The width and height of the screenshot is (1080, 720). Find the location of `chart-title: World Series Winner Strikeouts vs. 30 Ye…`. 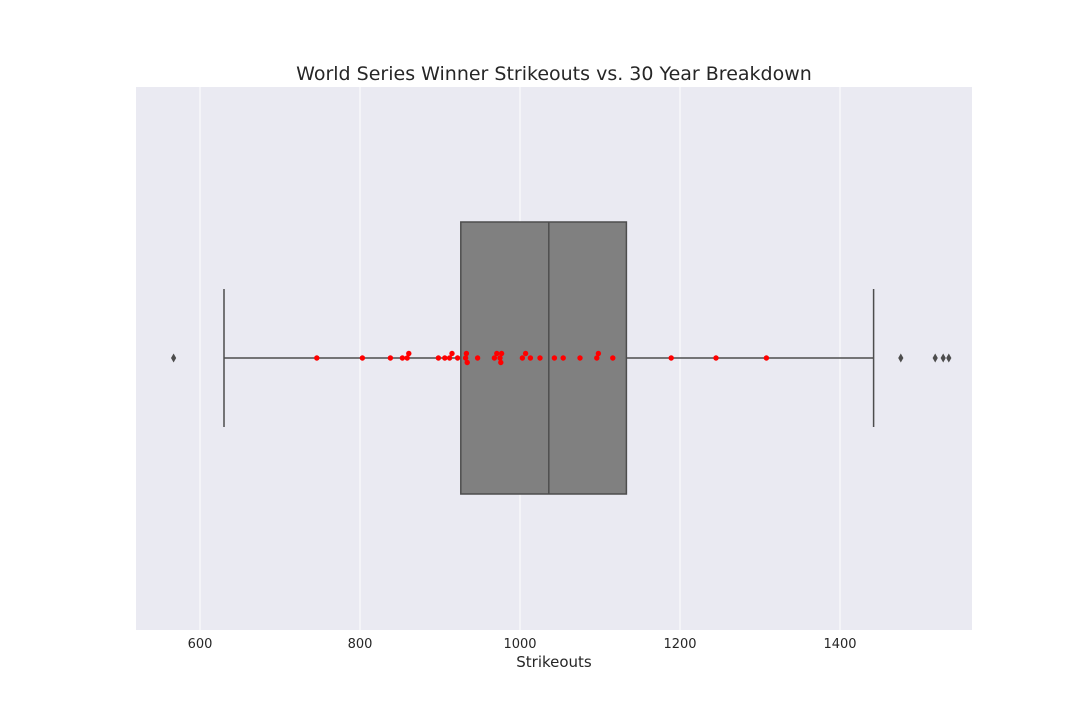

chart-title: World Series Winner Strikeouts vs. 30 Ye… is located at coordinates (554, 74).